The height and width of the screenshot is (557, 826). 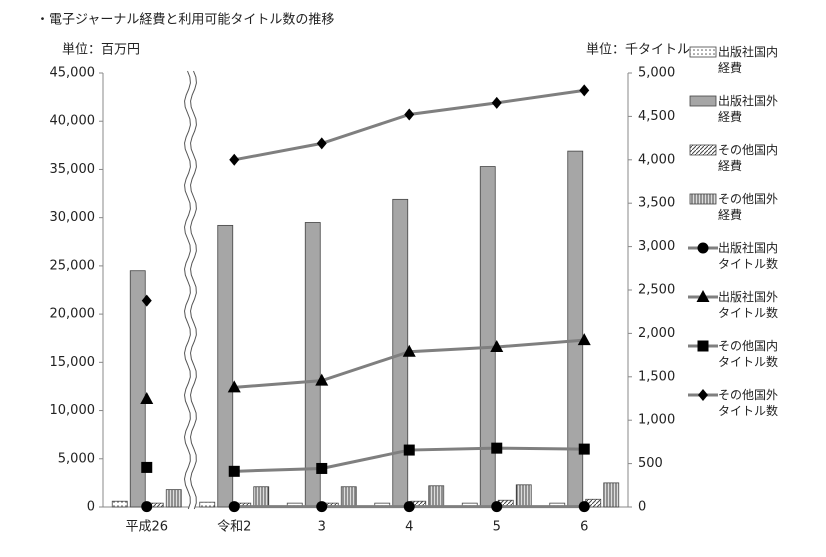 What do you see at coordinates (73, 121) in the screenshot?
I see `y-tick-label: 40,000` at bounding box center [73, 121].